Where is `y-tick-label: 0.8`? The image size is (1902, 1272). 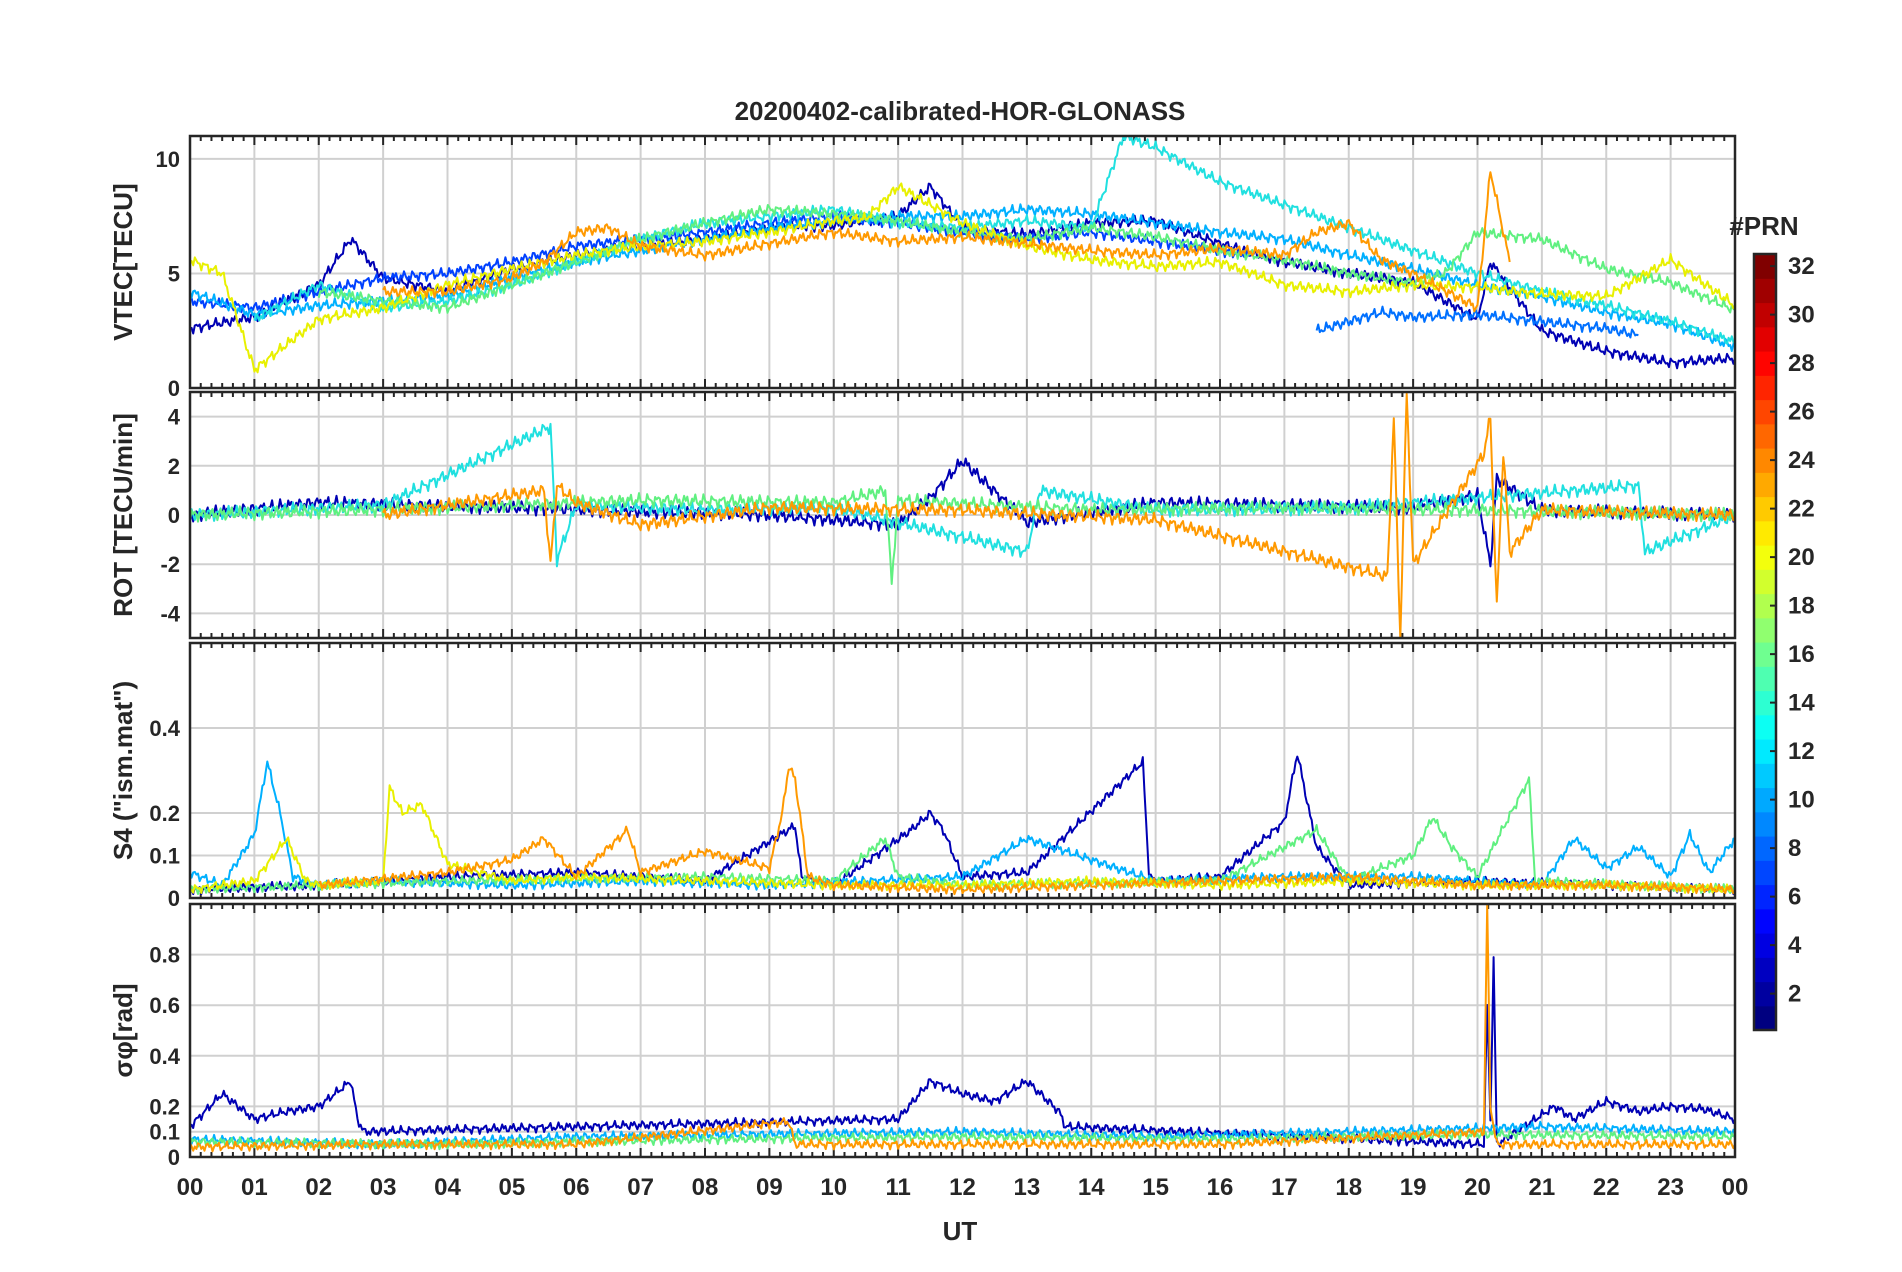 y-tick-label: 0.8 is located at coordinates (164, 955).